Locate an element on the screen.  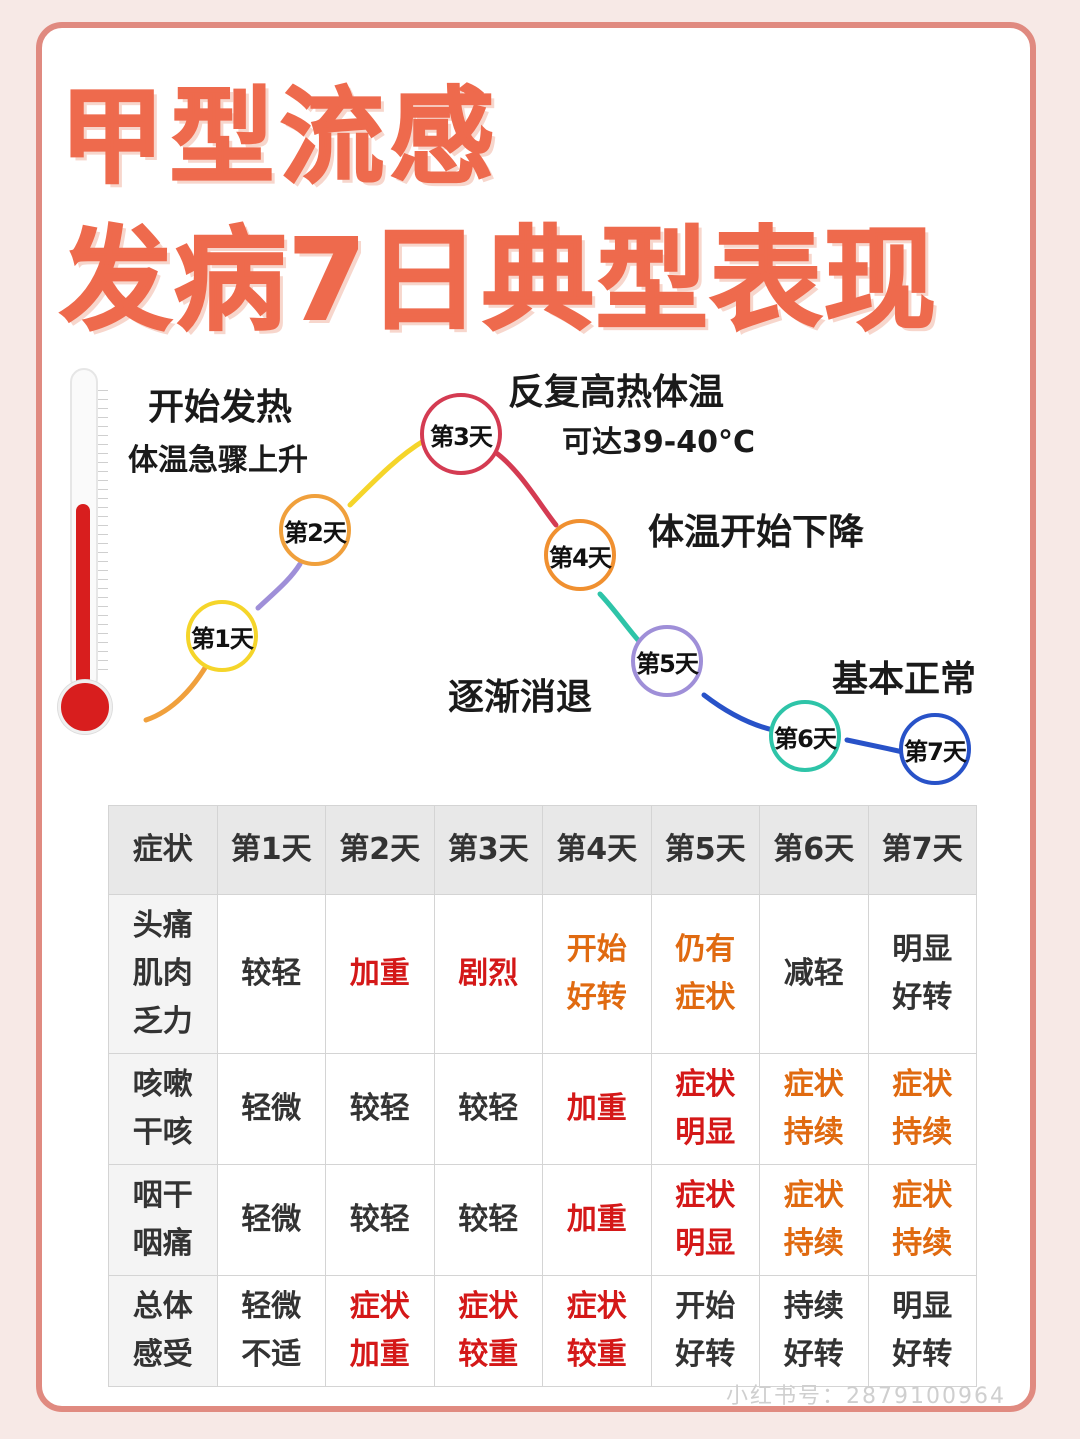
symptom-name-cell: 咽干 咽痛 is located at coordinates (163, 1220).